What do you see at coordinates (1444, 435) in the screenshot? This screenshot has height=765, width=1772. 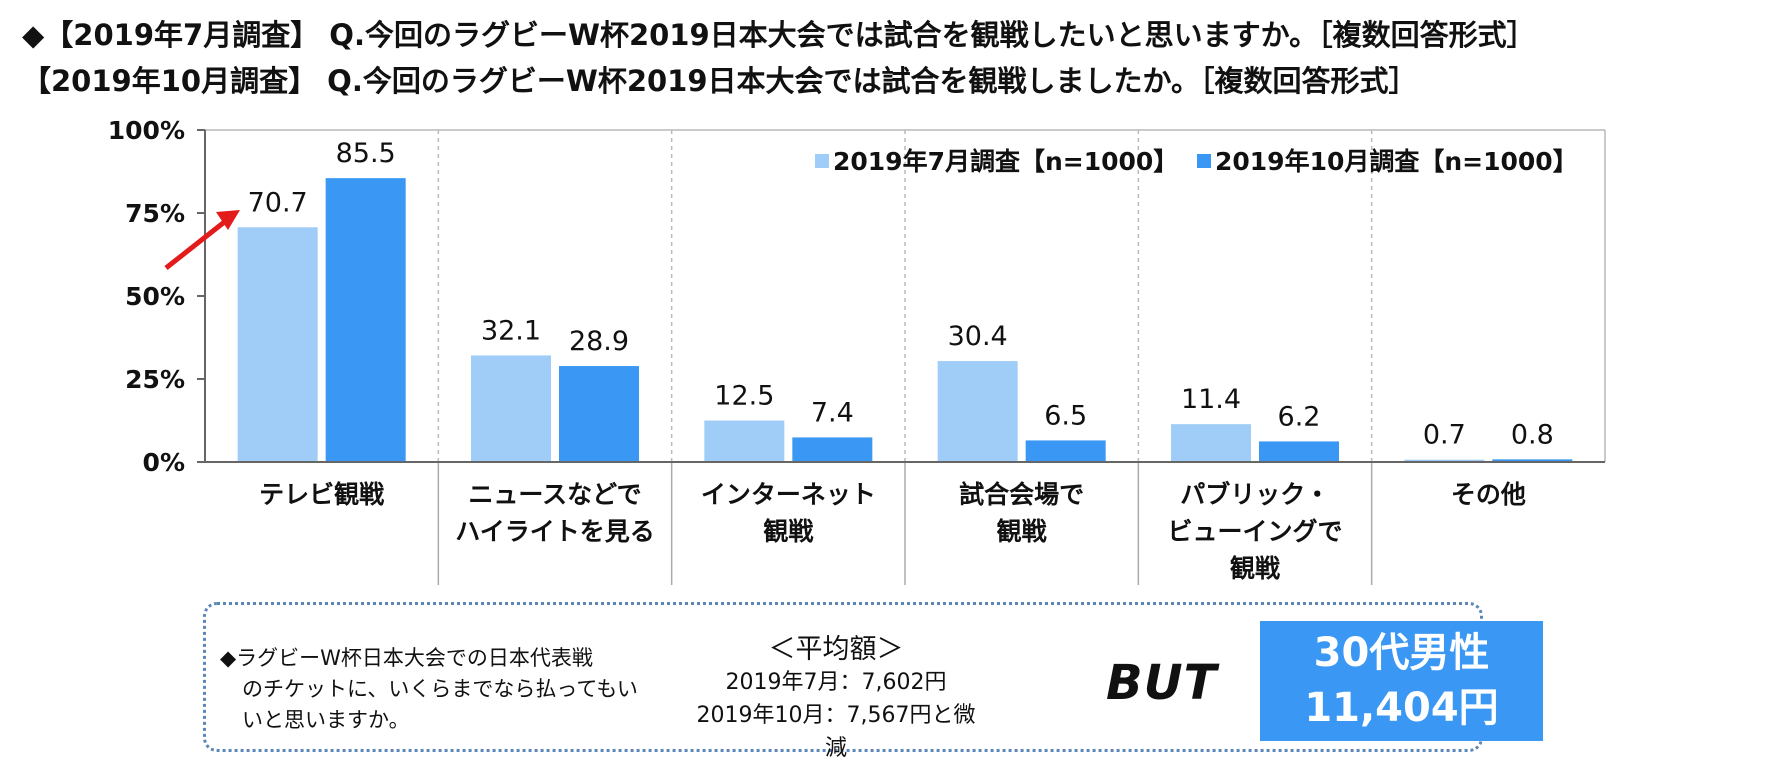 I see `data-label: 0.7` at bounding box center [1444, 435].